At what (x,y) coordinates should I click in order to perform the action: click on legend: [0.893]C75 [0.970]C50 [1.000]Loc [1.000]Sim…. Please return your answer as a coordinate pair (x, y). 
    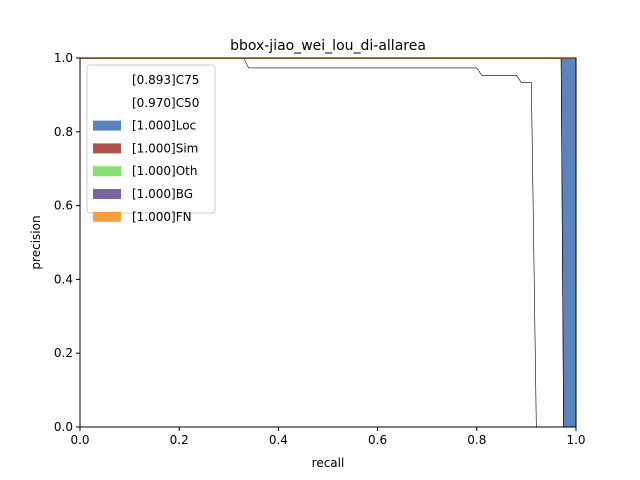
    Looking at the image, I should click on (151, 144).